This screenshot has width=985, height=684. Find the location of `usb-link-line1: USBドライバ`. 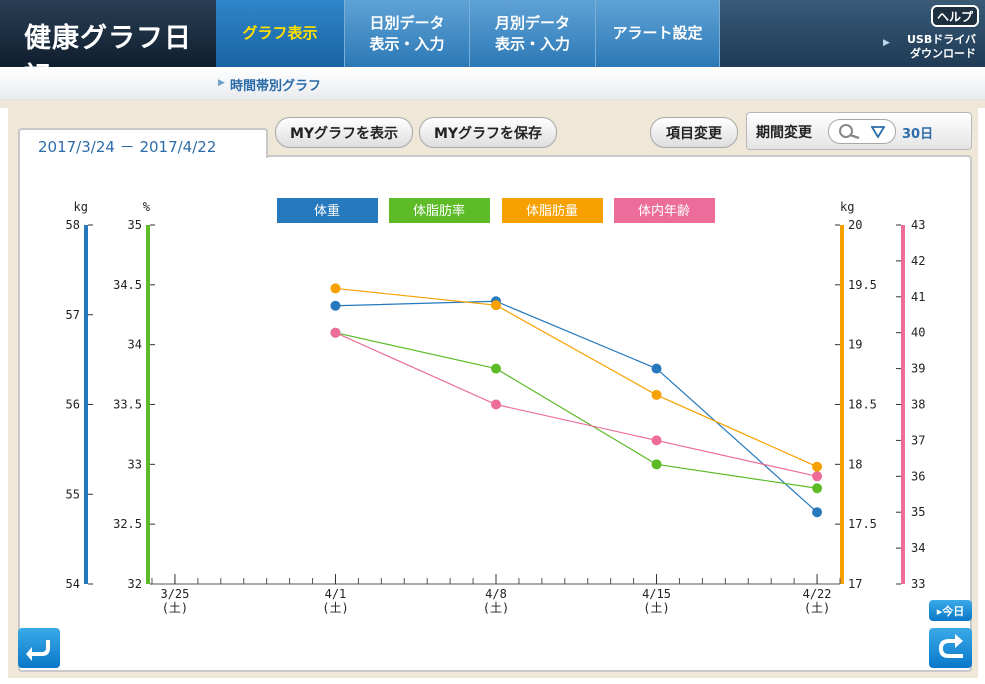

usb-link-line1: USBドライバ is located at coordinates (941, 39).